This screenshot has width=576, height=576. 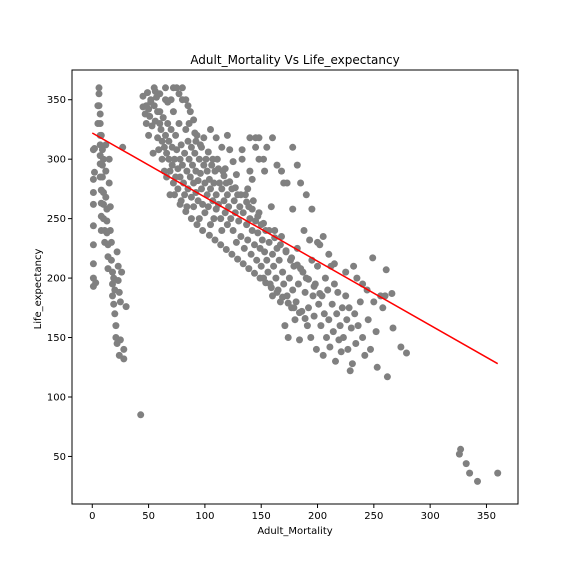 I want to click on y-tick-label: 50, so click(x=59, y=457).